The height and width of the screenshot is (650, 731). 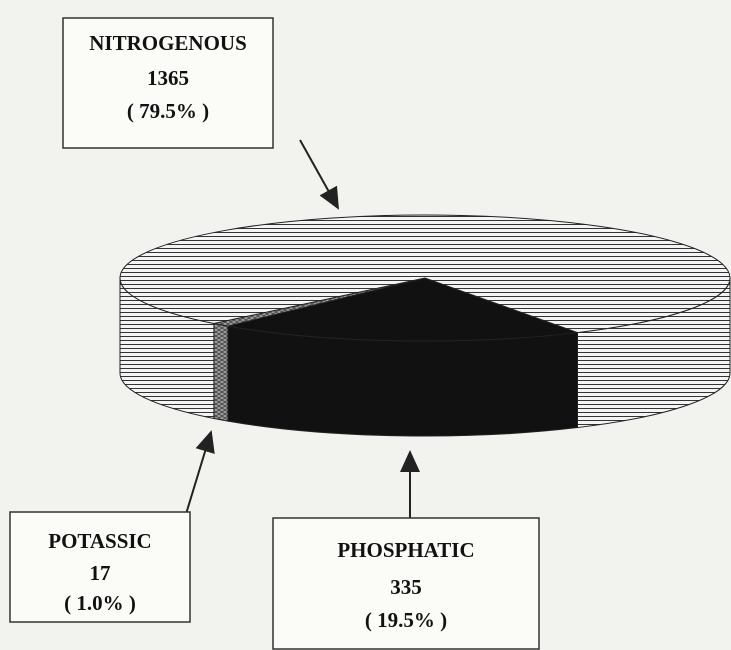 I want to click on label-box: NITROGENOUS 1365 ( 79.5% ), so click(x=168, y=83).